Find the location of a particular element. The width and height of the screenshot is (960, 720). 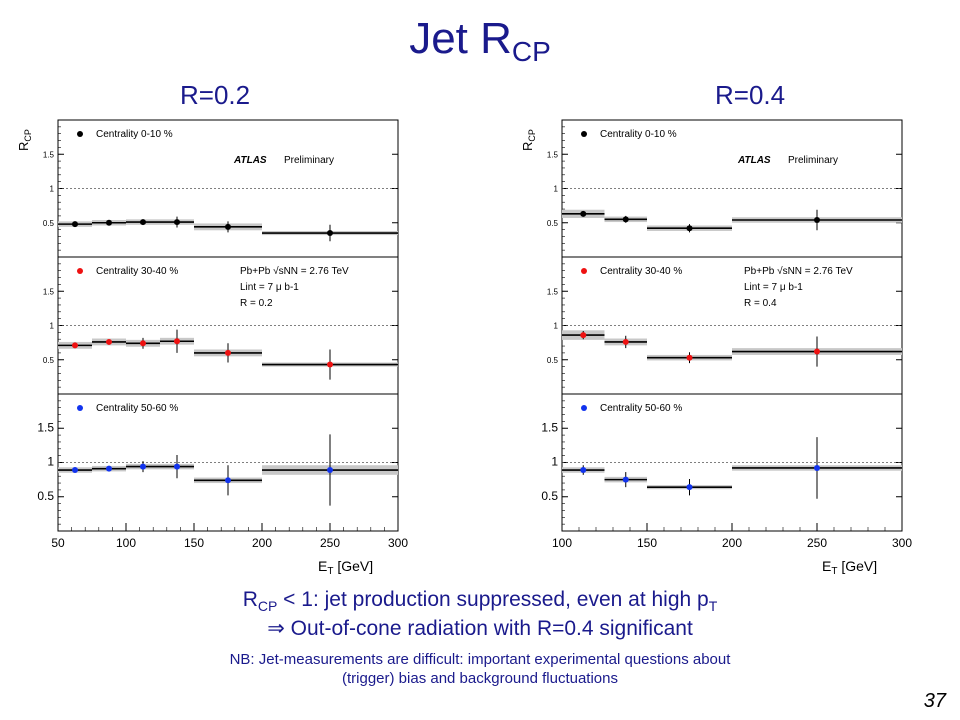

caption-rcp-sub: CP is located at coordinates (267, 606).